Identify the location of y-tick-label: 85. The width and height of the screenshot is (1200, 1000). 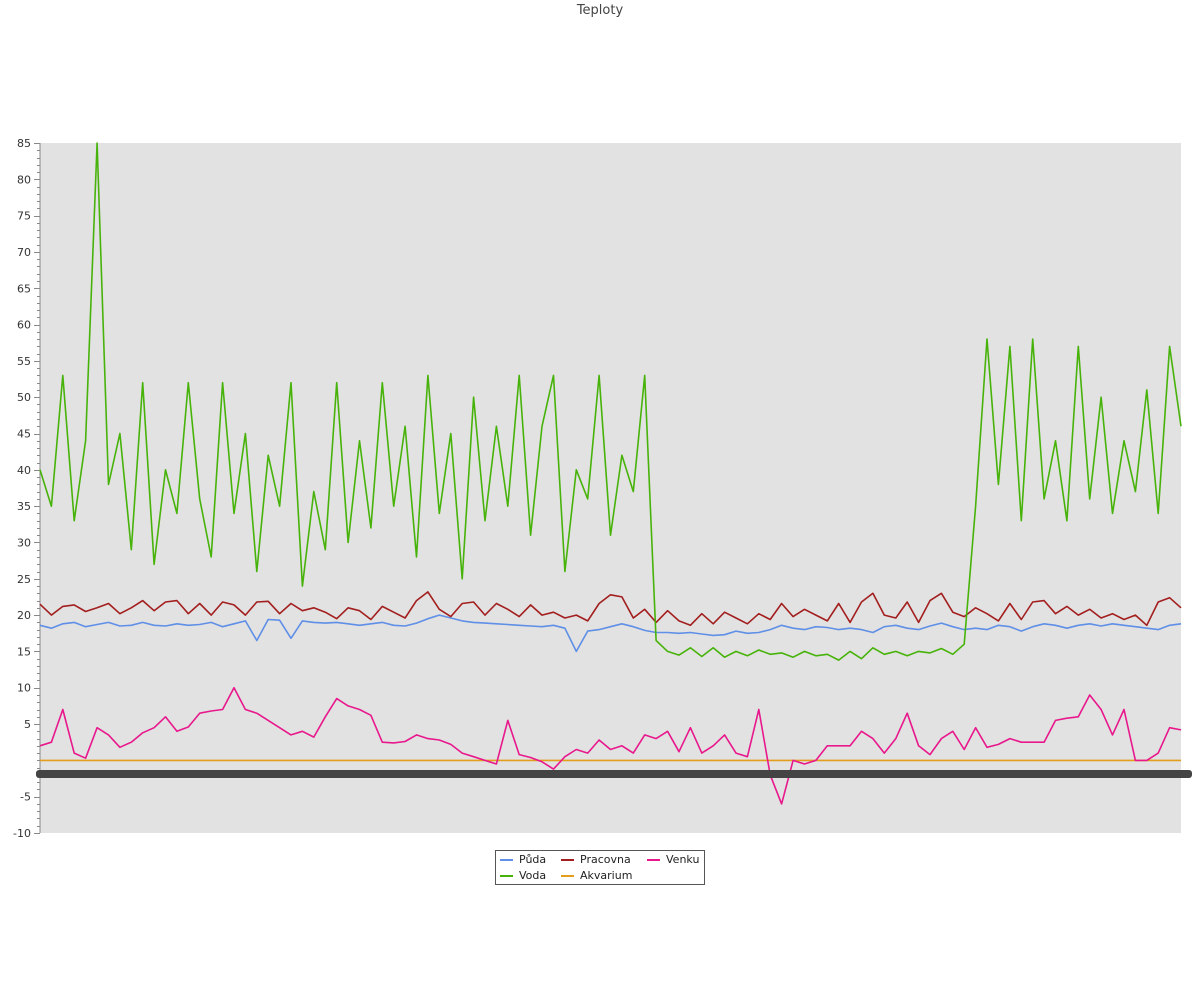
(24, 143).